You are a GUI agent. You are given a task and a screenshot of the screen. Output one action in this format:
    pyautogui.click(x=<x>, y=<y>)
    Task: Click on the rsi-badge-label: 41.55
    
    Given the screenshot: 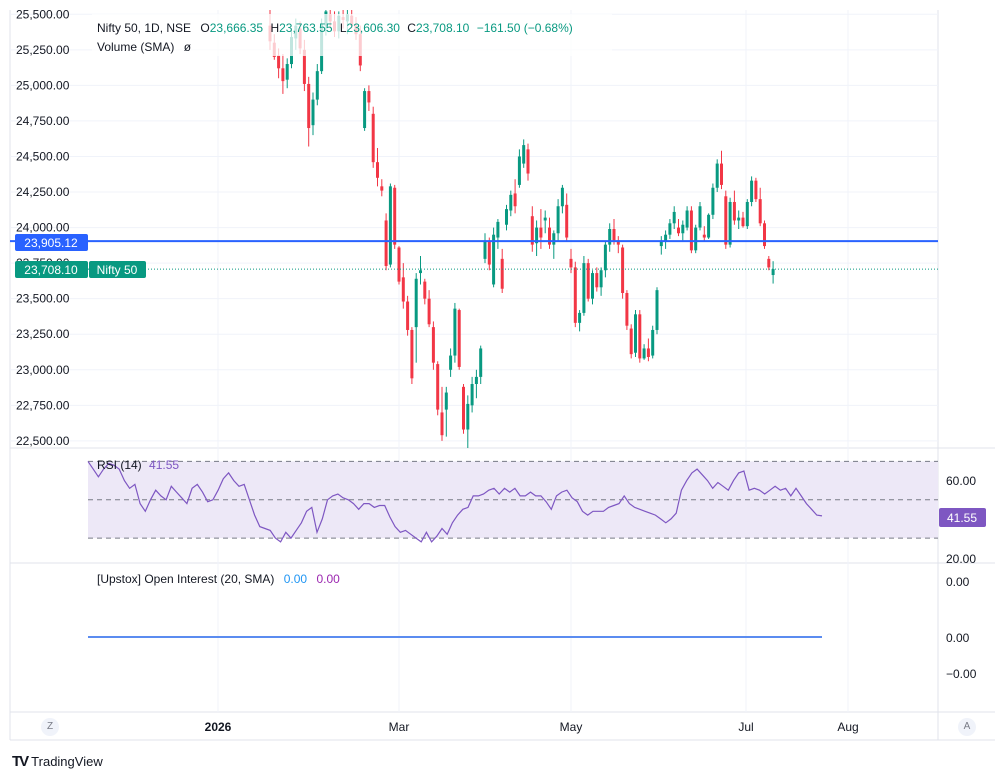 What is the action you would take?
    pyautogui.click(x=962, y=518)
    